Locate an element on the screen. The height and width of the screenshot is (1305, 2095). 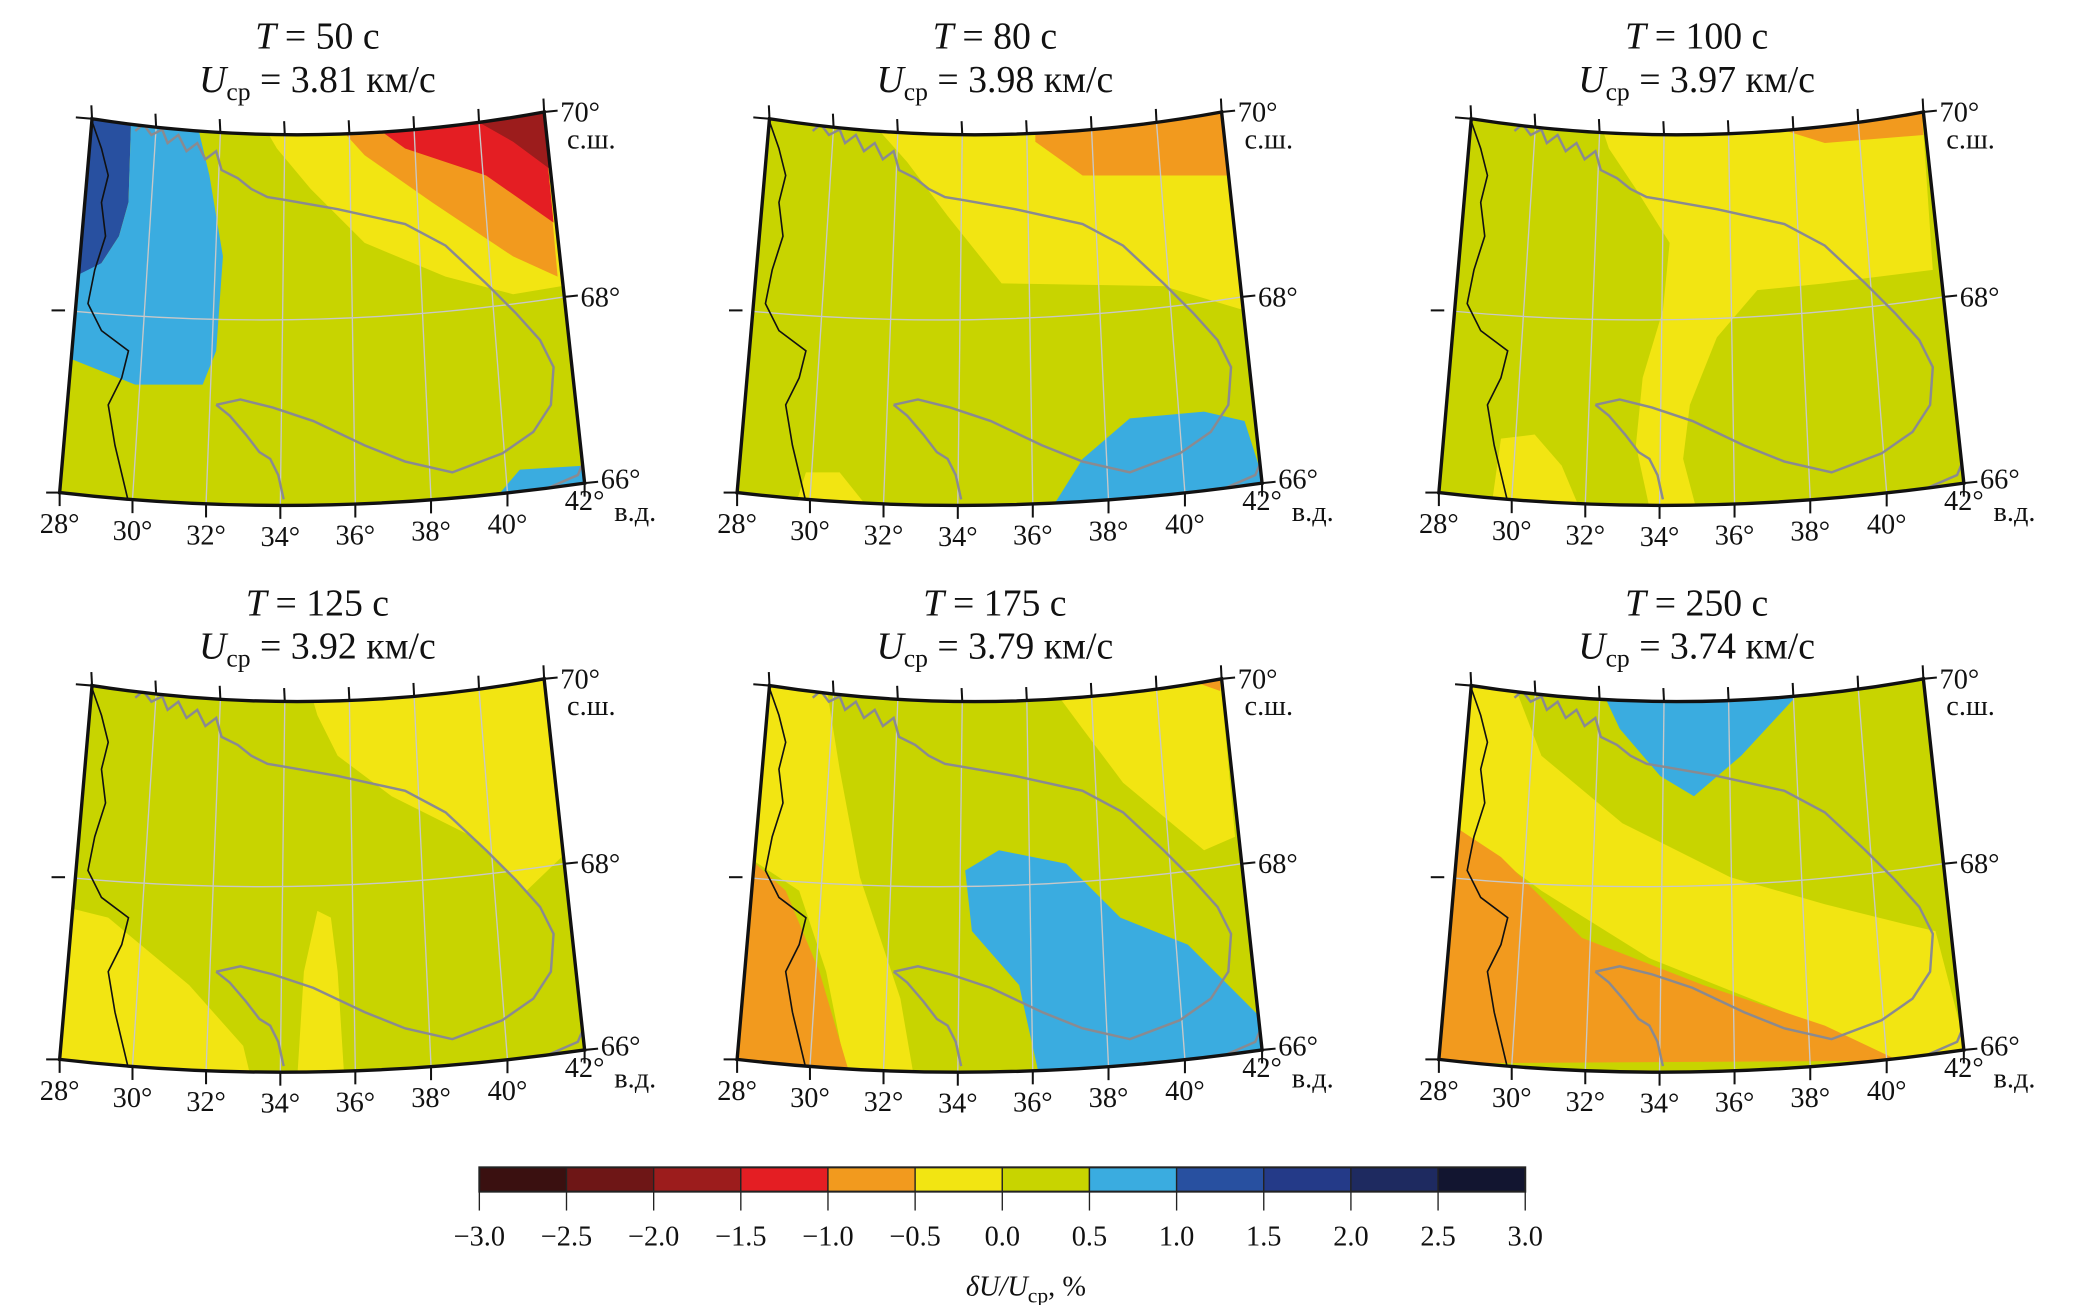
lon-tick-label: 38° is located at coordinates (431, 1098).